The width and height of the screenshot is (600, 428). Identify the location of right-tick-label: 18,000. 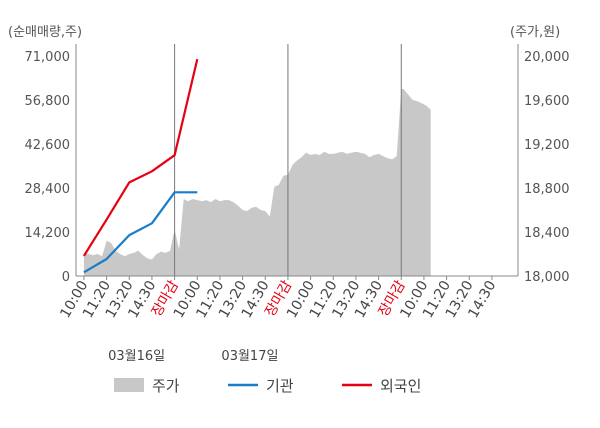
(547, 277).